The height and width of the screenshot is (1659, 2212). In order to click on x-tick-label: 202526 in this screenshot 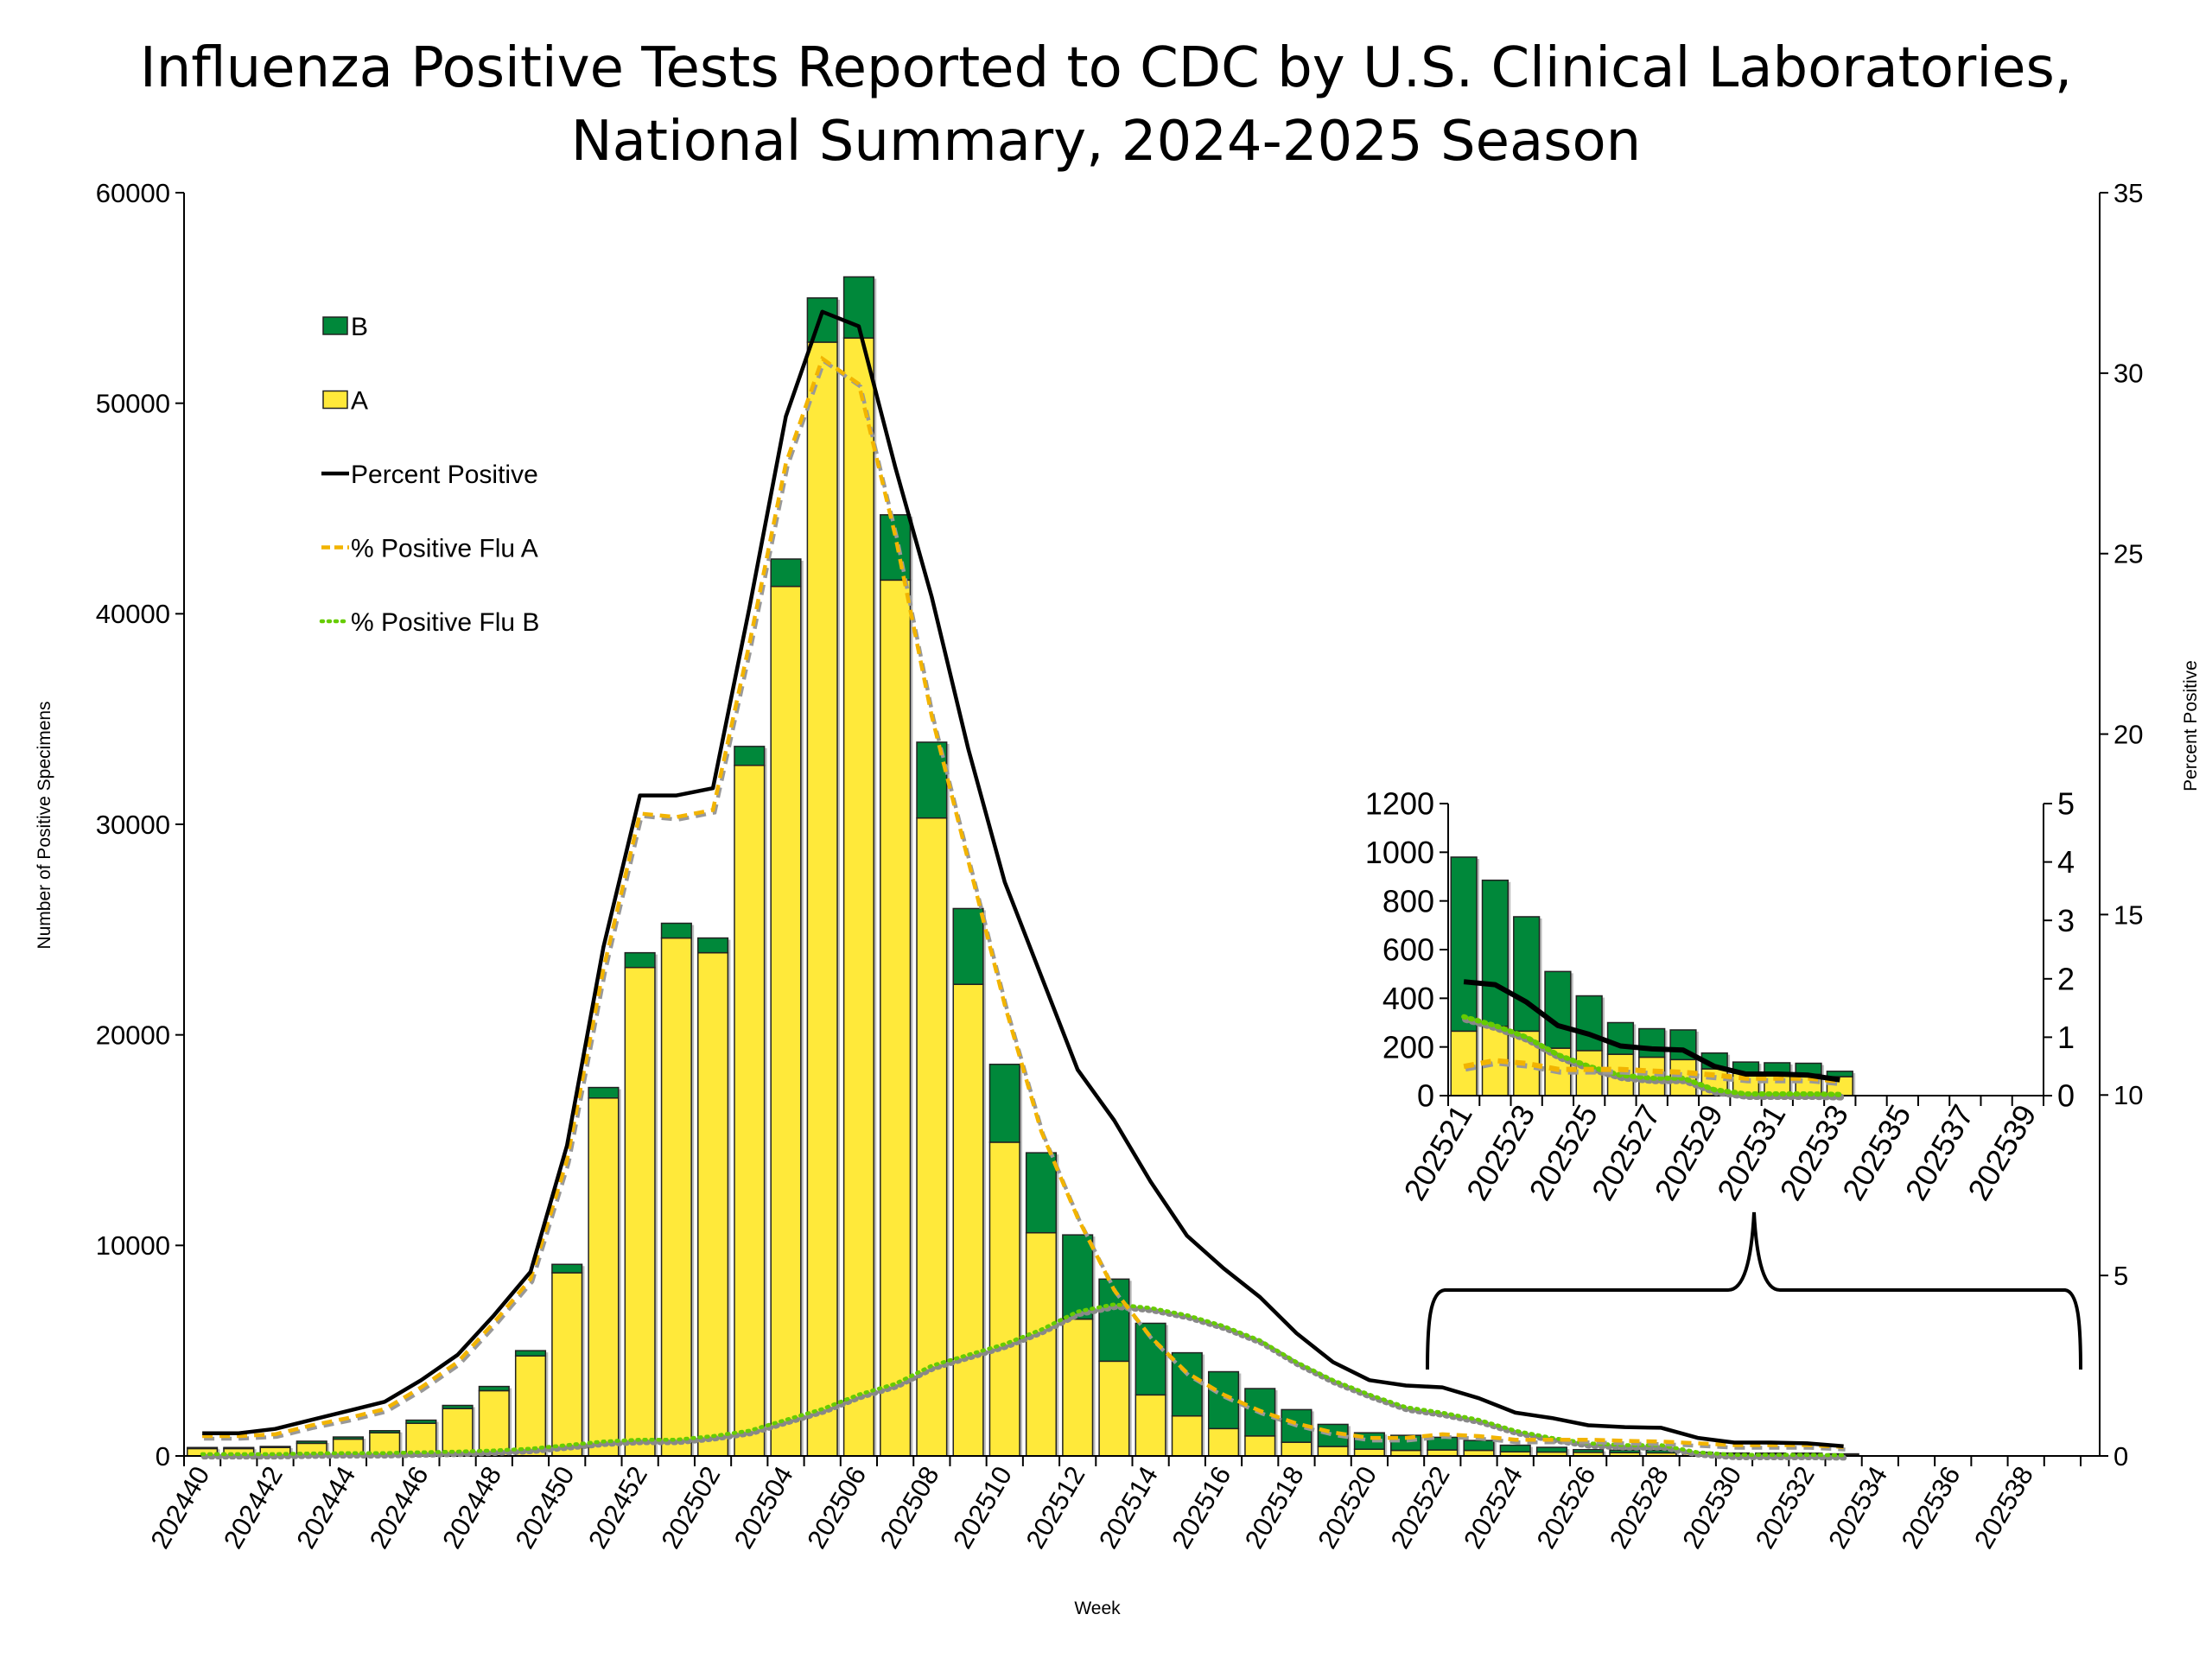, I will do `click(1565, 1507)`.